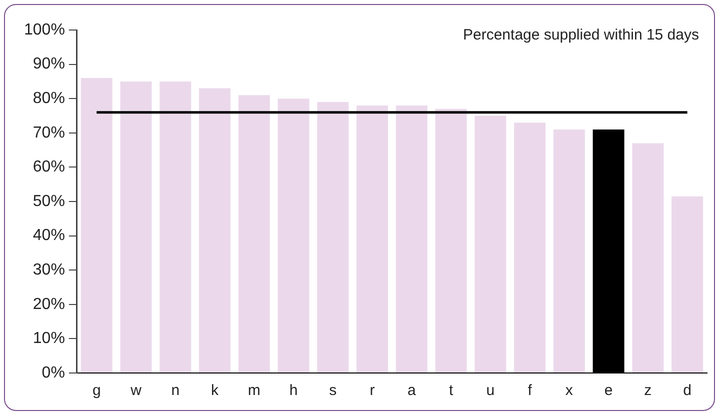 This screenshot has width=721, height=417. I want to click on x-tick-label: a, so click(411, 391).